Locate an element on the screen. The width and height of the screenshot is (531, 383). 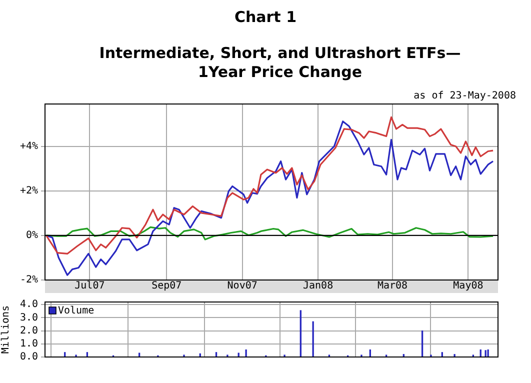
x-tick-label: Jan08 is located at coordinates (318, 286).